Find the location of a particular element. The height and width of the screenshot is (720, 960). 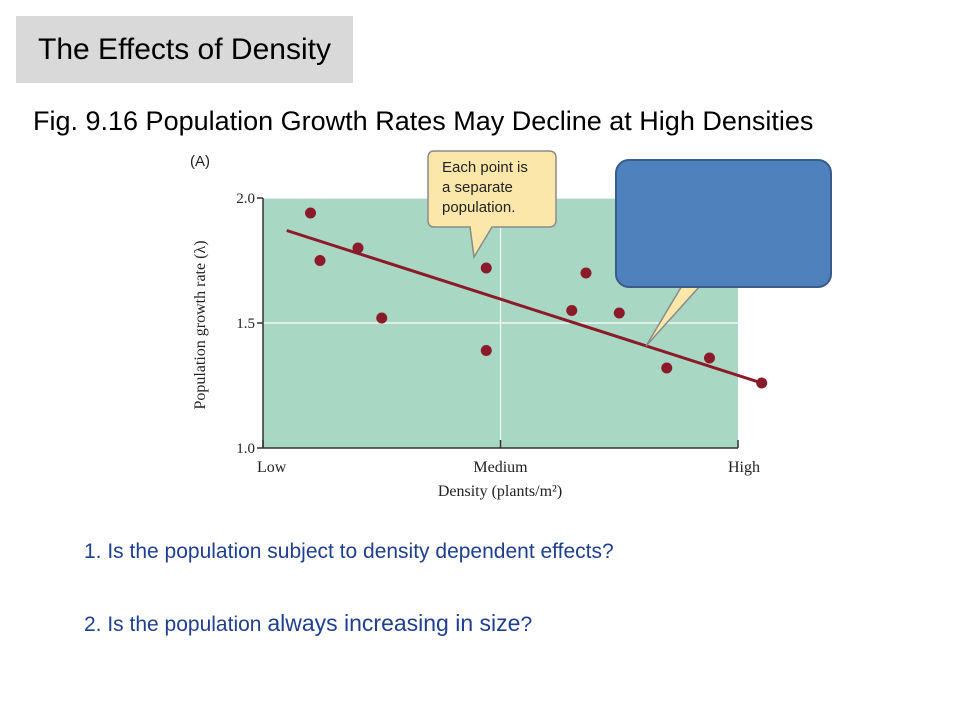

callout-bubble: Each point is a separate population. is located at coordinates (492, 205).